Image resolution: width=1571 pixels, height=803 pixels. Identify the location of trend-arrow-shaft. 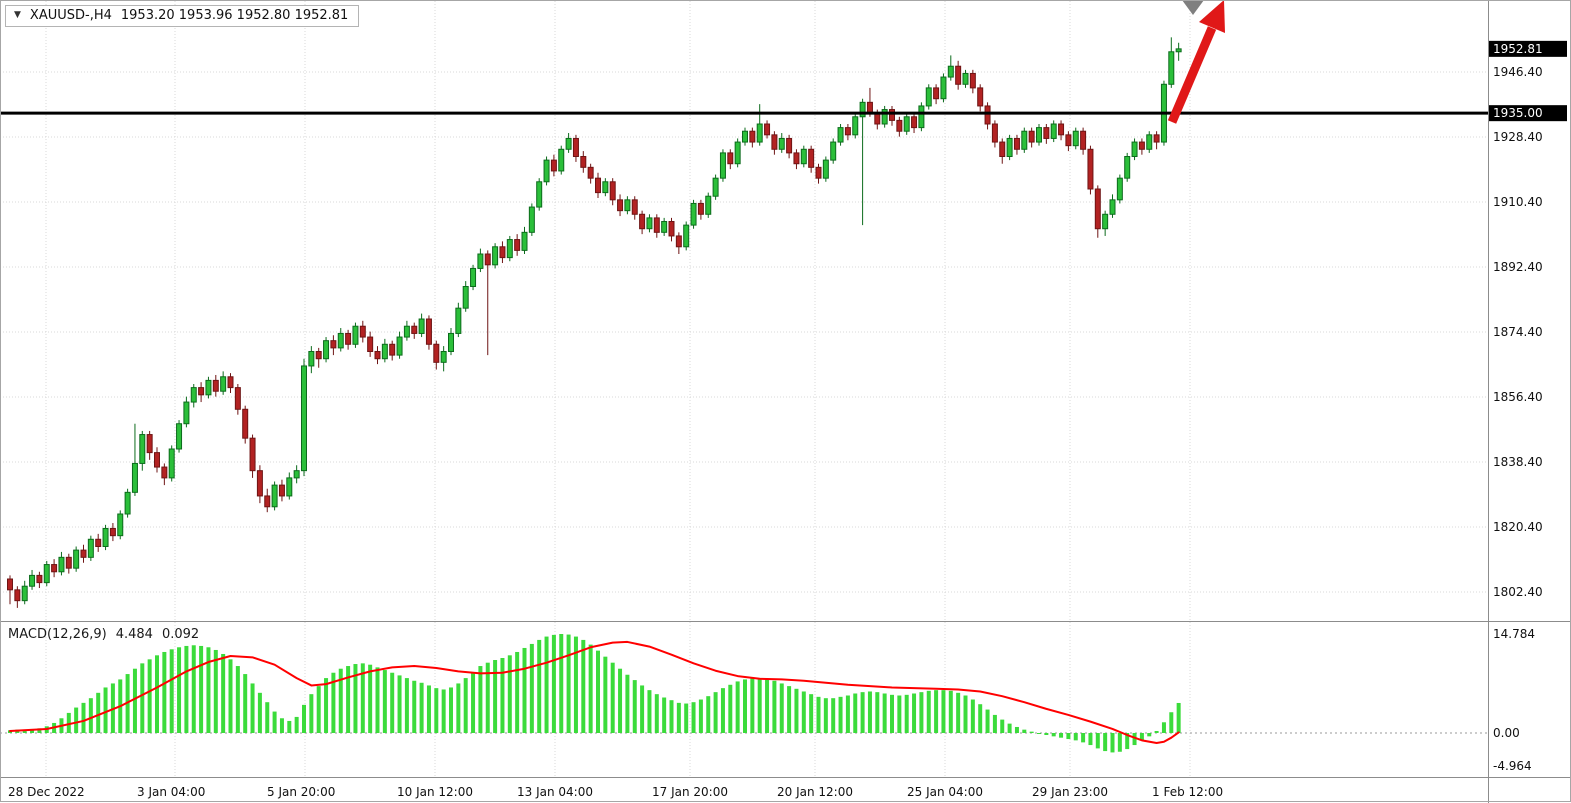
(1192, 75).